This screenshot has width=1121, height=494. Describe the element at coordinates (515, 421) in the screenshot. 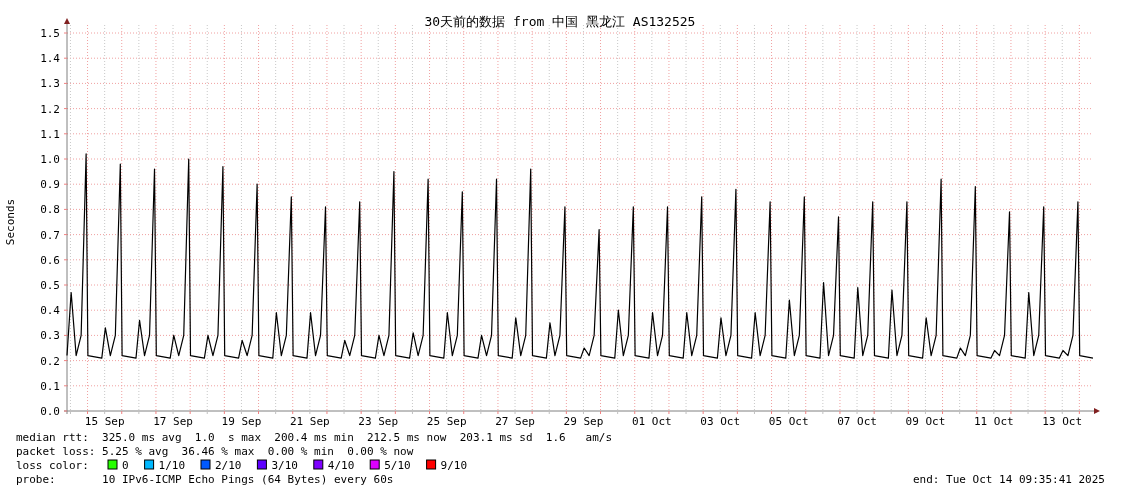

I see `x-tick-label: 27 Sep` at that location.